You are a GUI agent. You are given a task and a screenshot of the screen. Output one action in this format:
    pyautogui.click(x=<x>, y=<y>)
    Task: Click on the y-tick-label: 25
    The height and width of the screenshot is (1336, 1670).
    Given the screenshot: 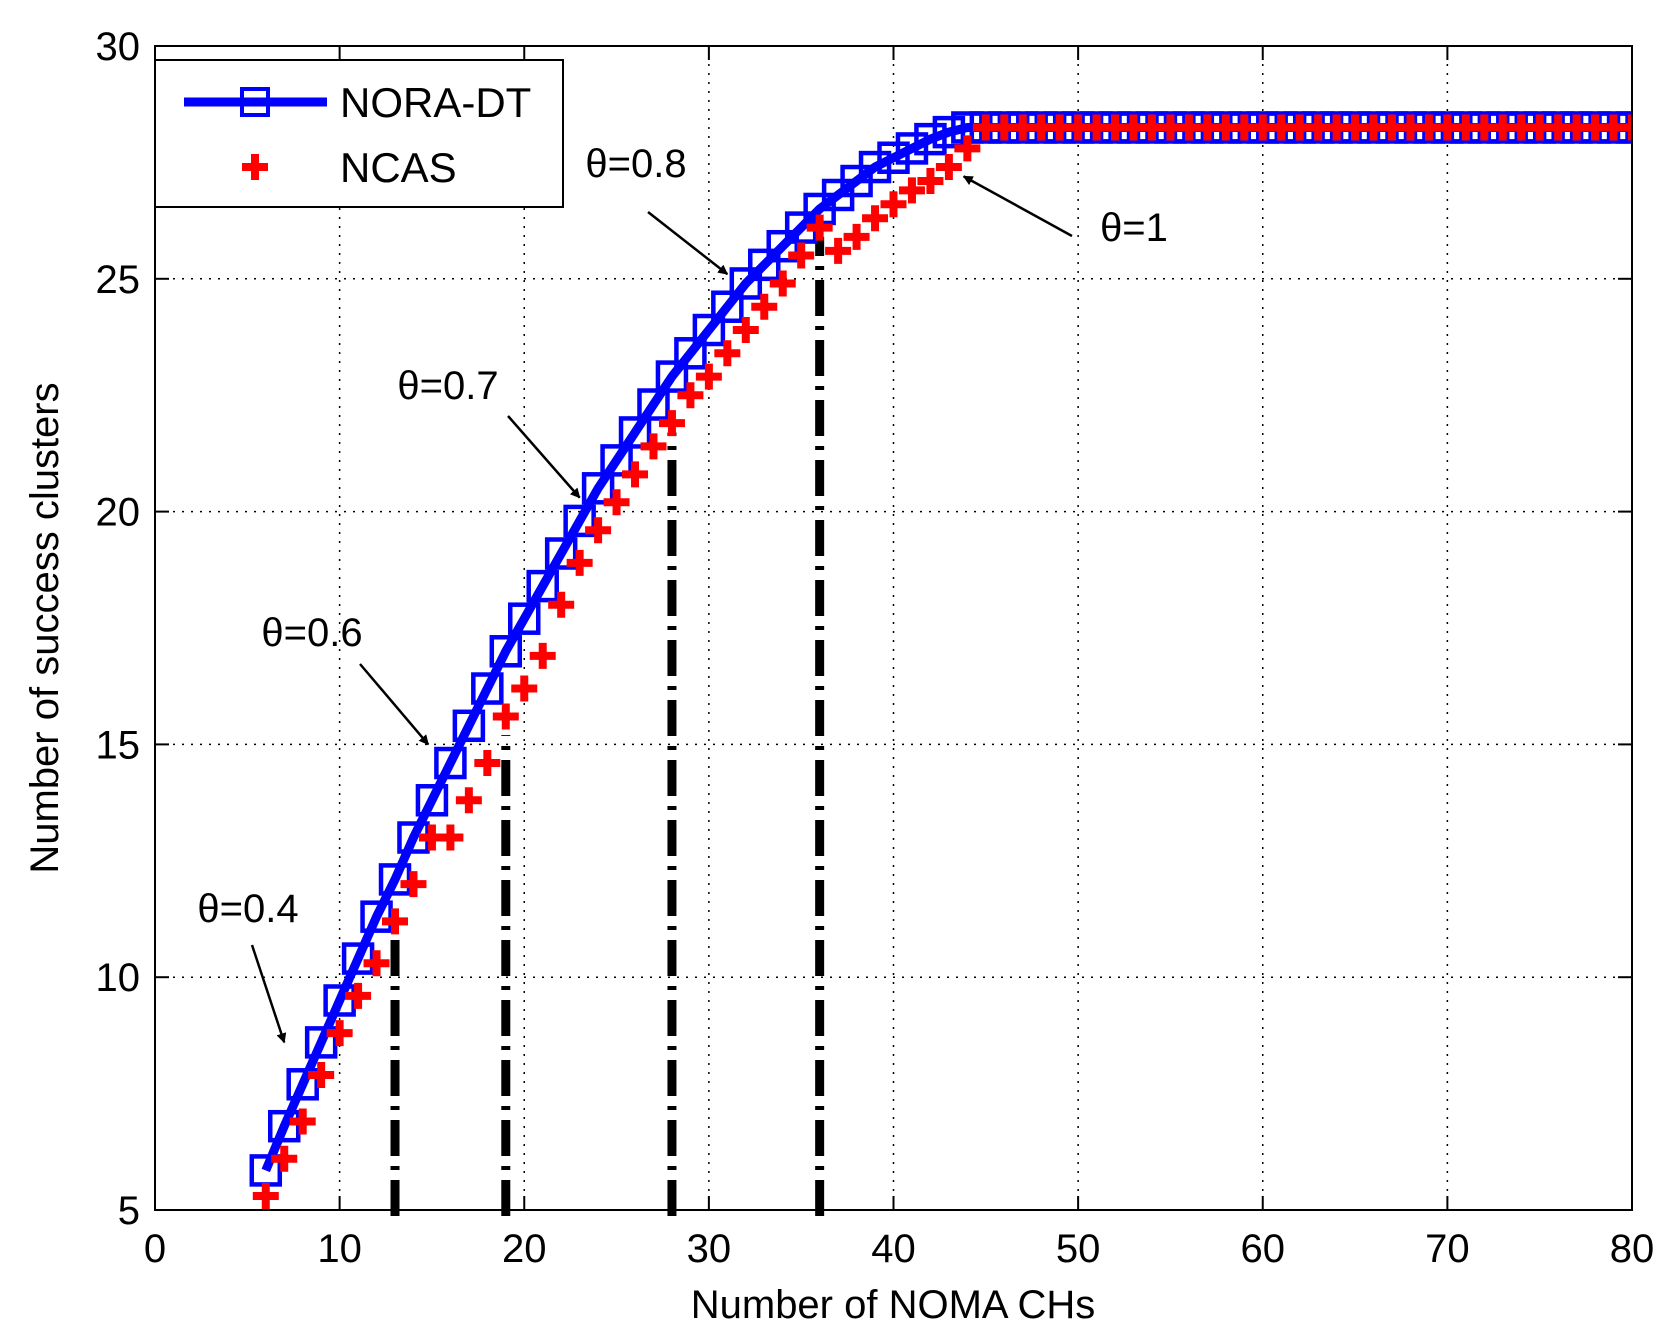 What is the action you would take?
    pyautogui.click(x=118, y=280)
    